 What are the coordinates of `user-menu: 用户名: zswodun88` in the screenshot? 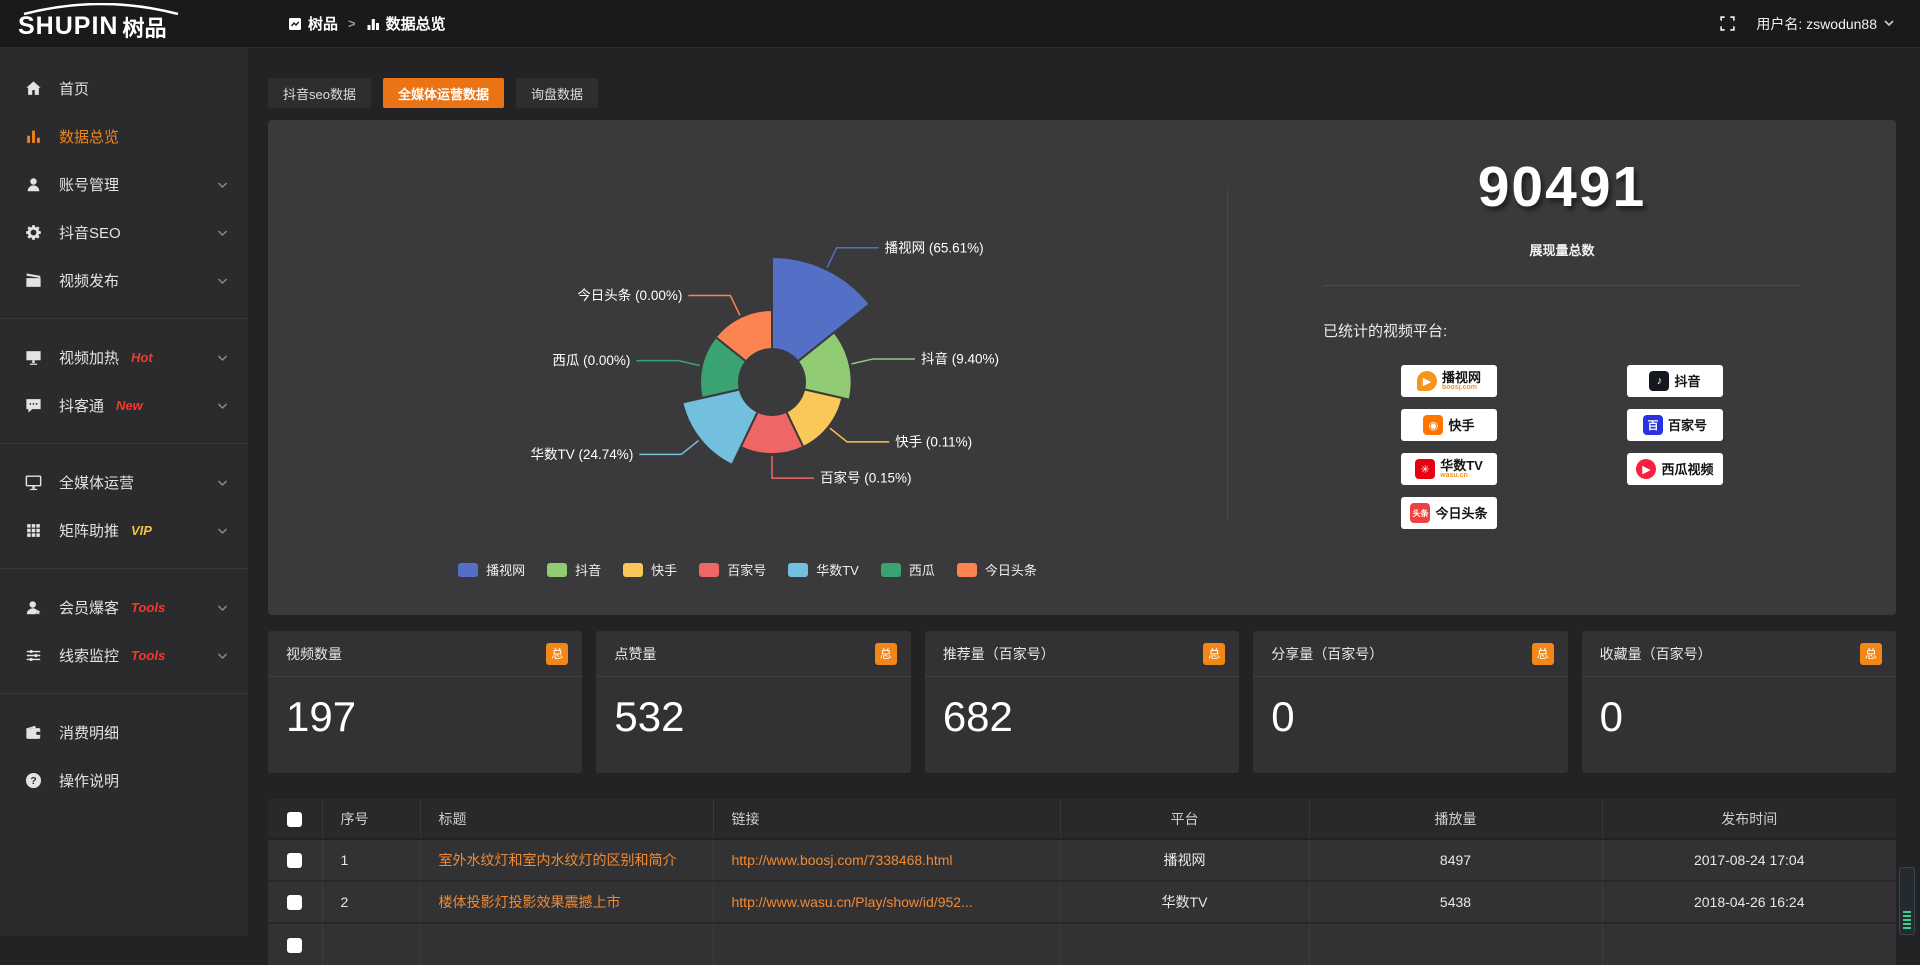 It's located at (1825, 24).